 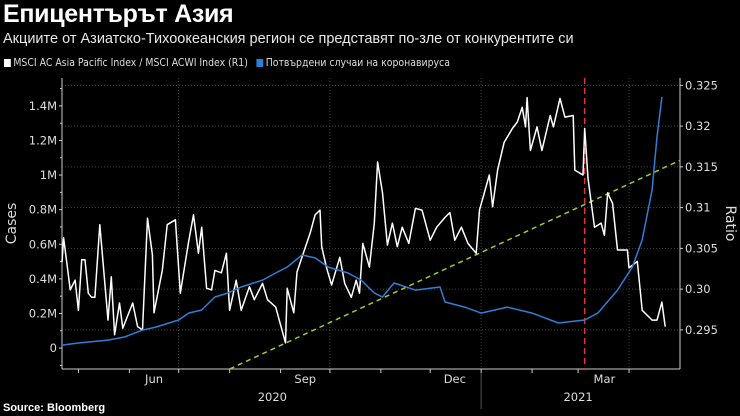 What do you see at coordinates (260, 62) in the screenshot?
I see `legend-swatch-cases` at bounding box center [260, 62].